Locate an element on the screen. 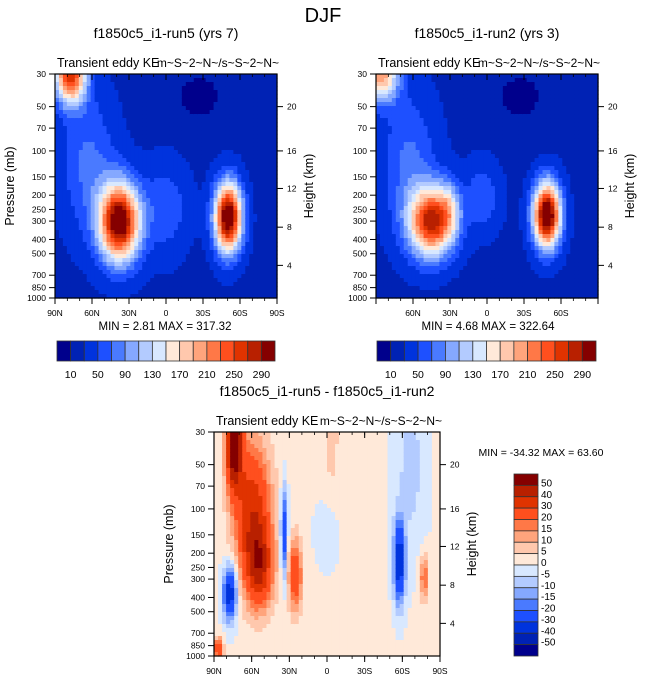 The height and width of the screenshot is (683, 647). x-tick-label: 0 is located at coordinates (166, 313).